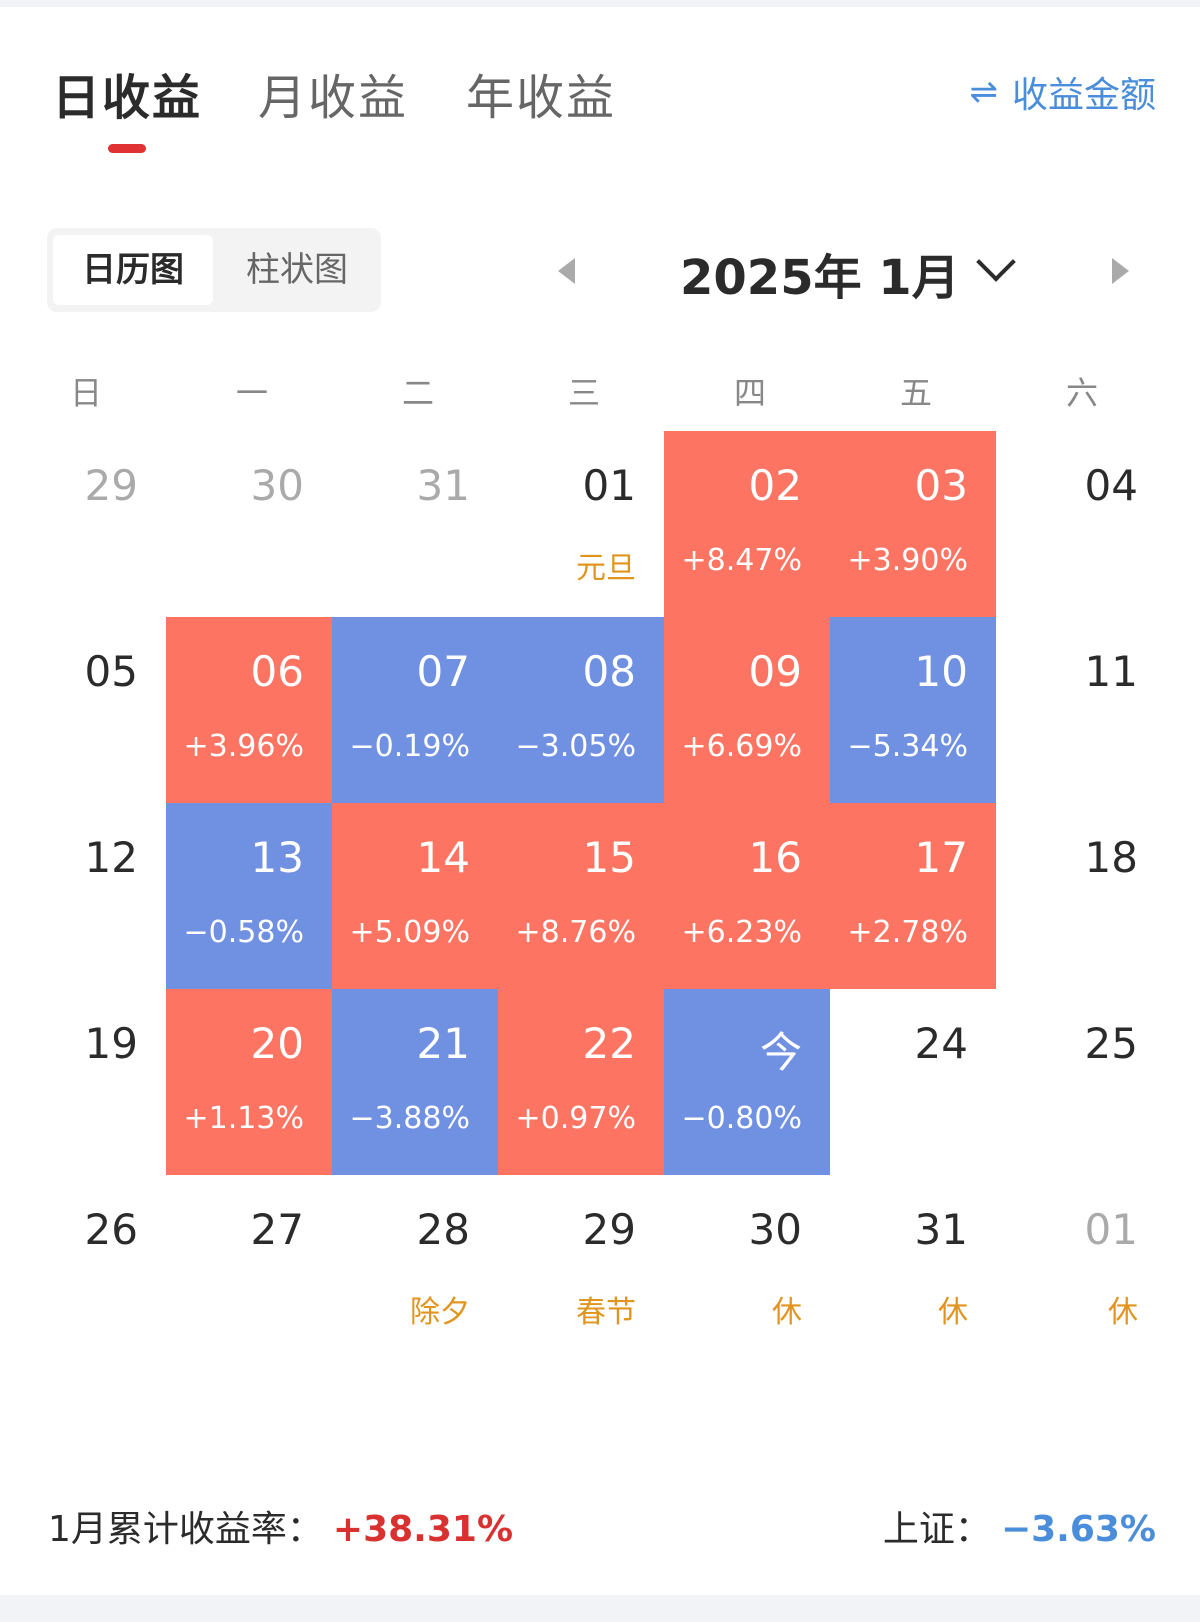  I want to click on day-number: 02, so click(775, 485).